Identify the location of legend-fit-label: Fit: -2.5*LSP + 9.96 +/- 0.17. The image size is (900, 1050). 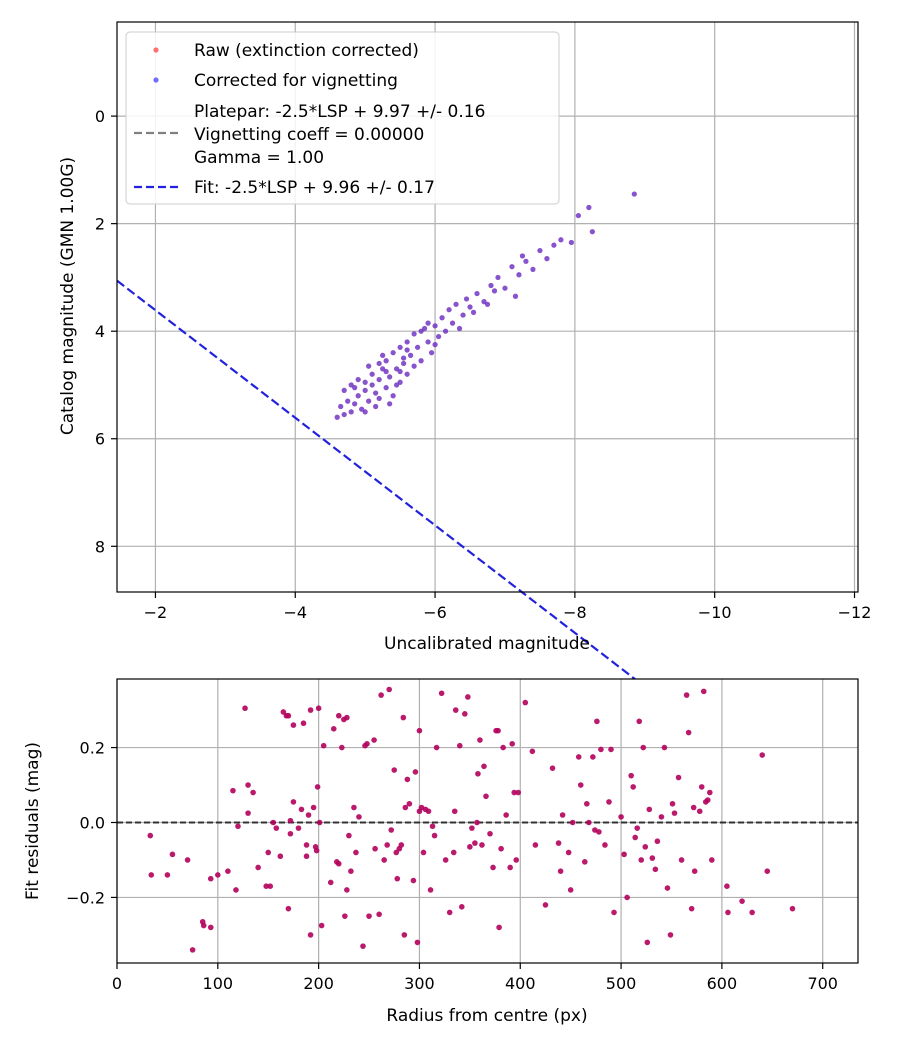
(314, 188).